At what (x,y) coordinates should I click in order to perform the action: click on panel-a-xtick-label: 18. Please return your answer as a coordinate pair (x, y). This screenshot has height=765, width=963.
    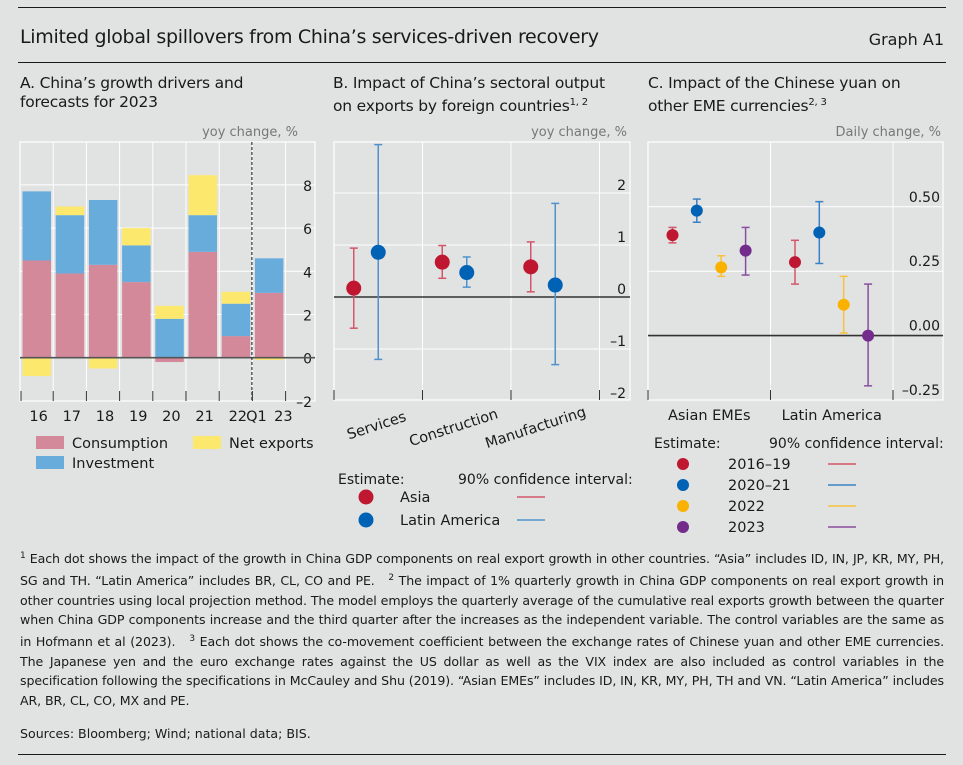
    Looking at the image, I should click on (105, 417).